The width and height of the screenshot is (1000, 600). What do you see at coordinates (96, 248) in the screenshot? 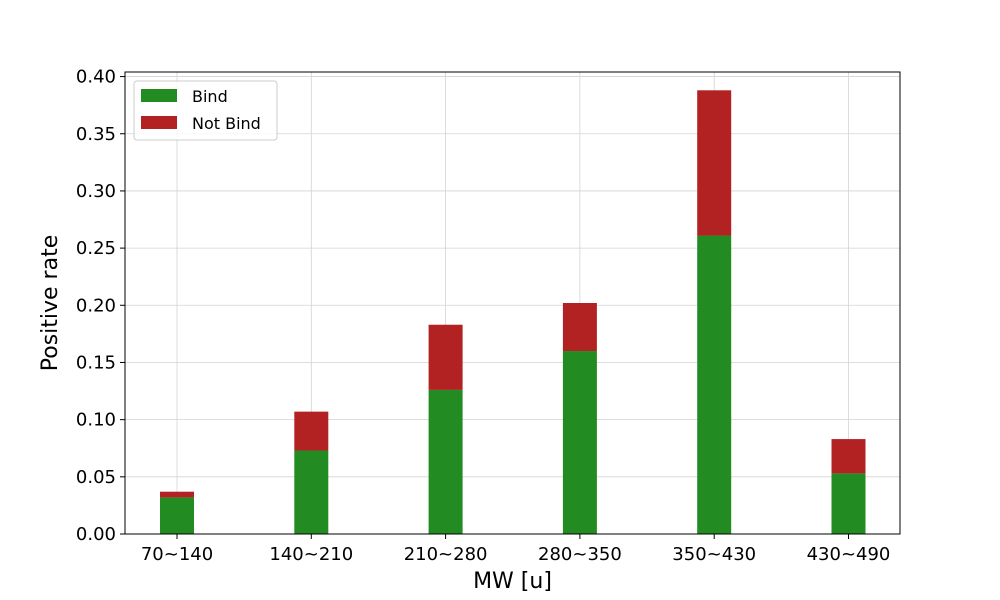
I see `y-tick-label: 0.25` at bounding box center [96, 248].